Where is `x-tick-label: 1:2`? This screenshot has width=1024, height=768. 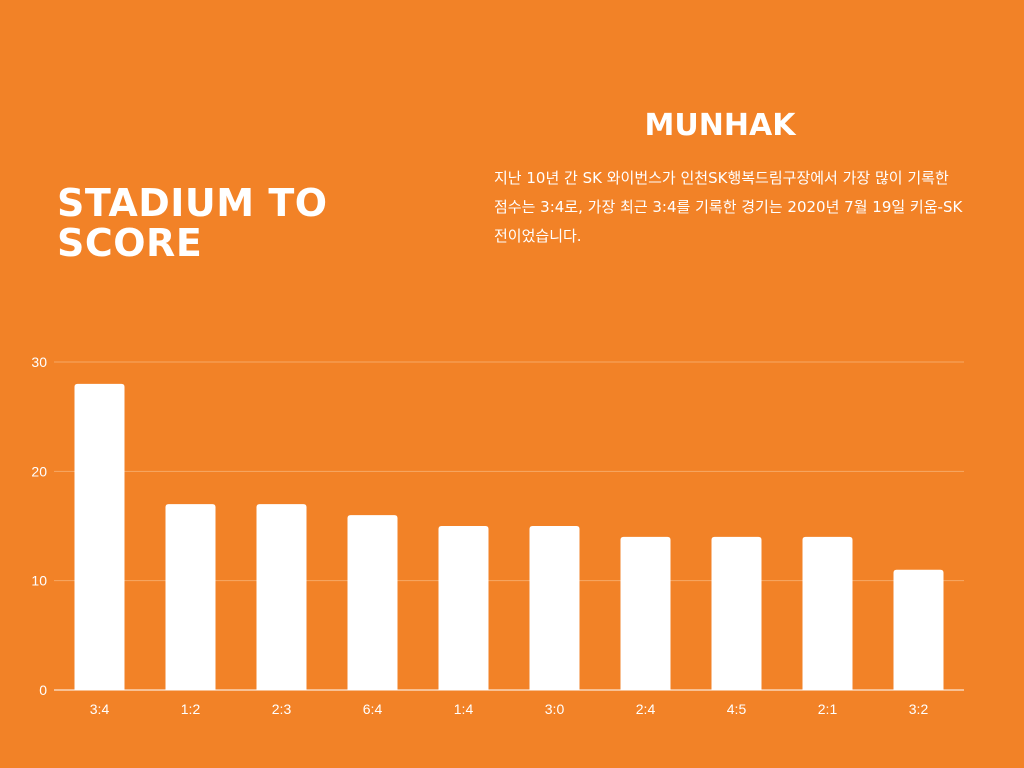
x-tick-label: 1:2 is located at coordinates (191, 709).